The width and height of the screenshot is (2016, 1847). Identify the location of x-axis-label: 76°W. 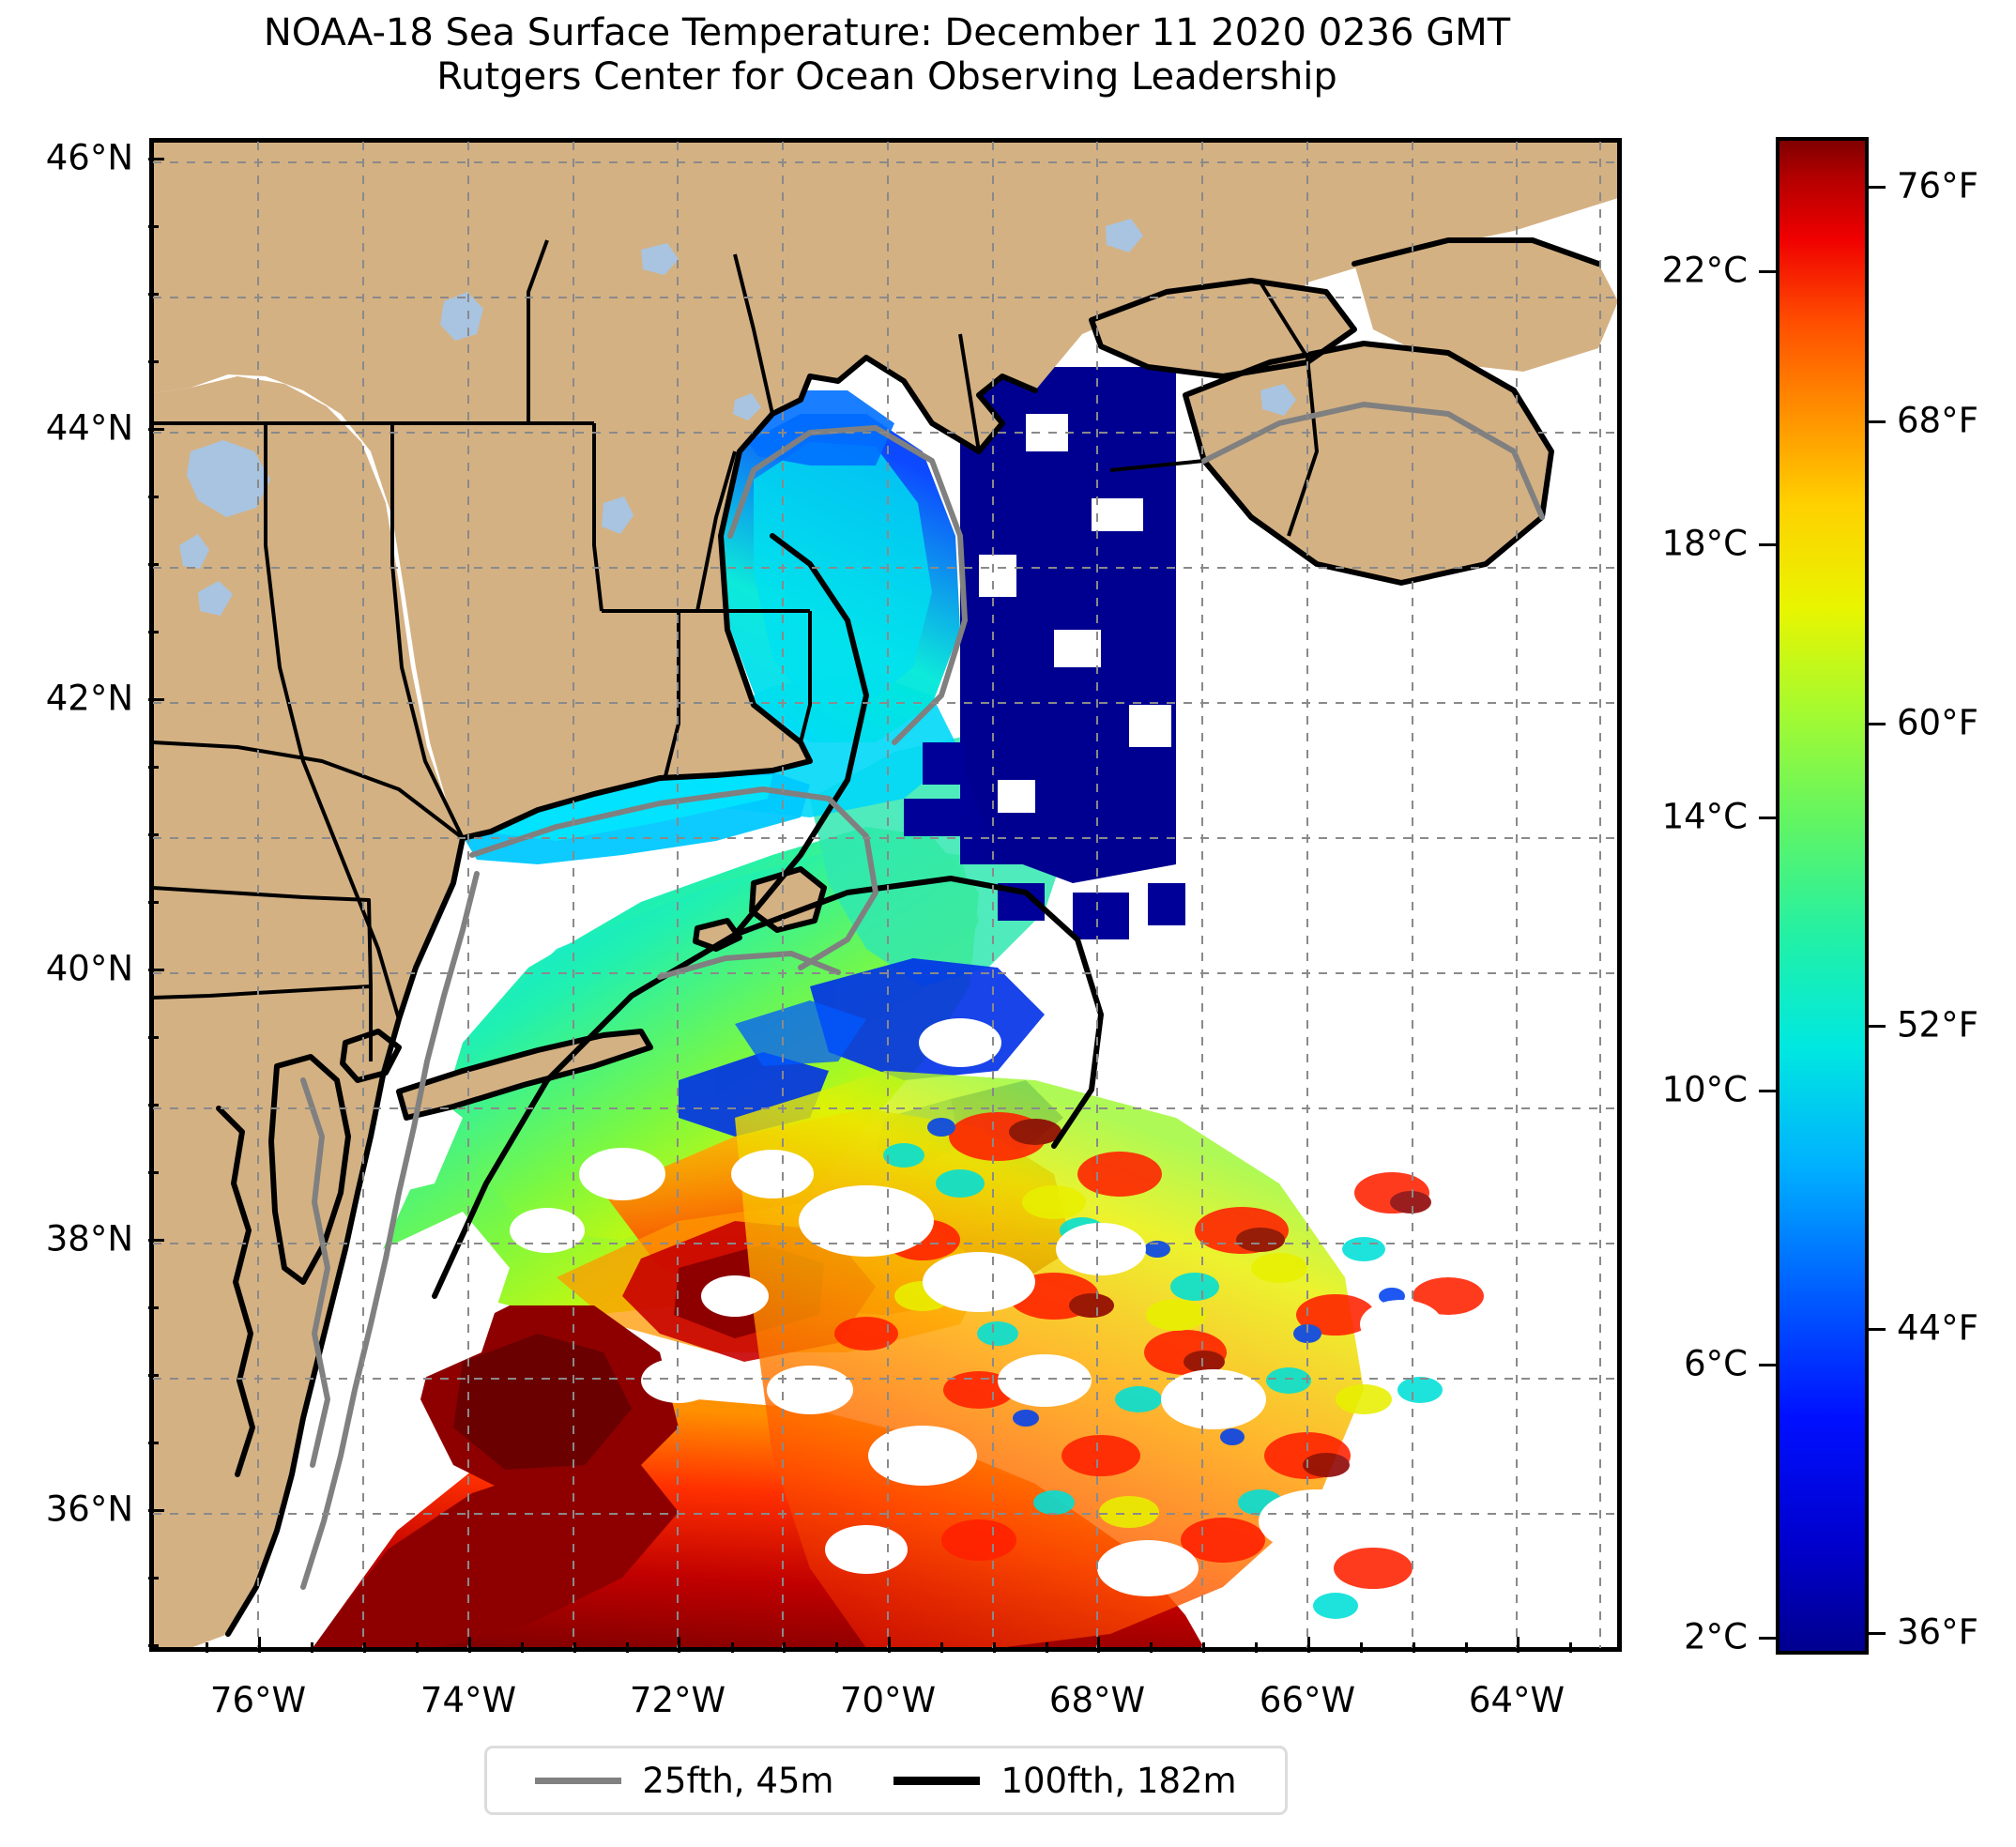
(258, 1700).